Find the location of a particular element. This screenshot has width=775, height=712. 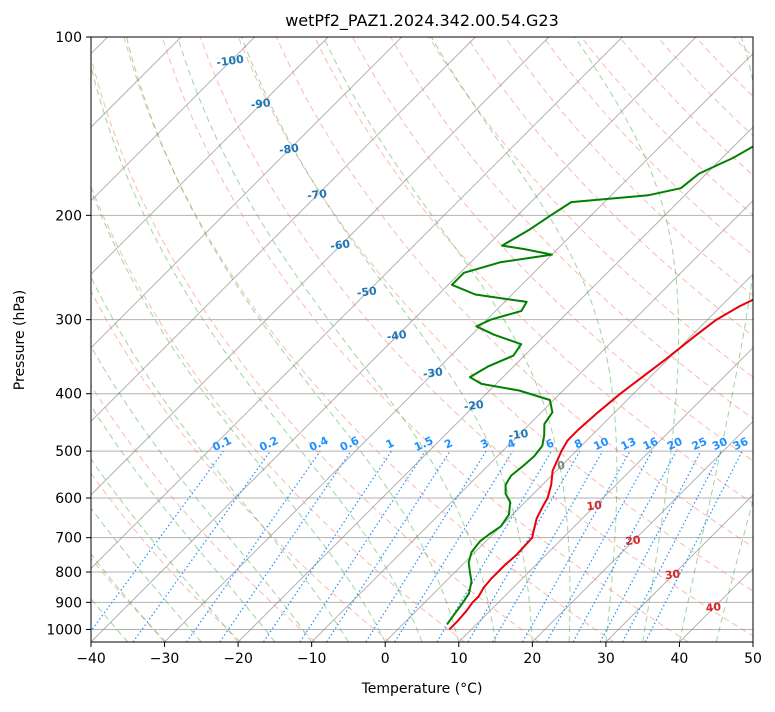

chart-title: wetPf2_PAZ1.2024.342.00.54.G23 is located at coordinates (422, 21).